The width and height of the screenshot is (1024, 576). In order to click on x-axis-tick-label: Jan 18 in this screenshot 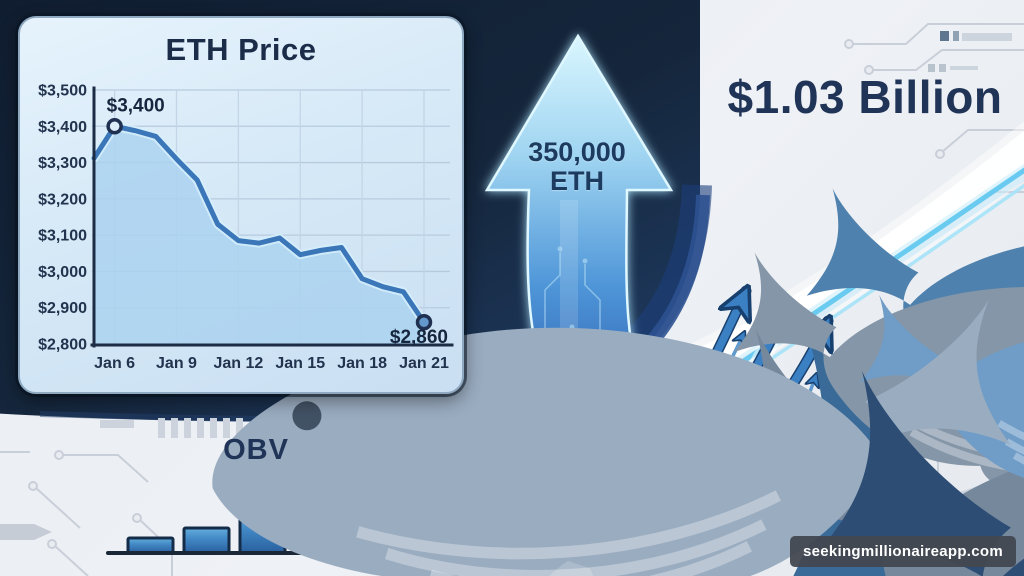, I will do `click(362, 363)`.